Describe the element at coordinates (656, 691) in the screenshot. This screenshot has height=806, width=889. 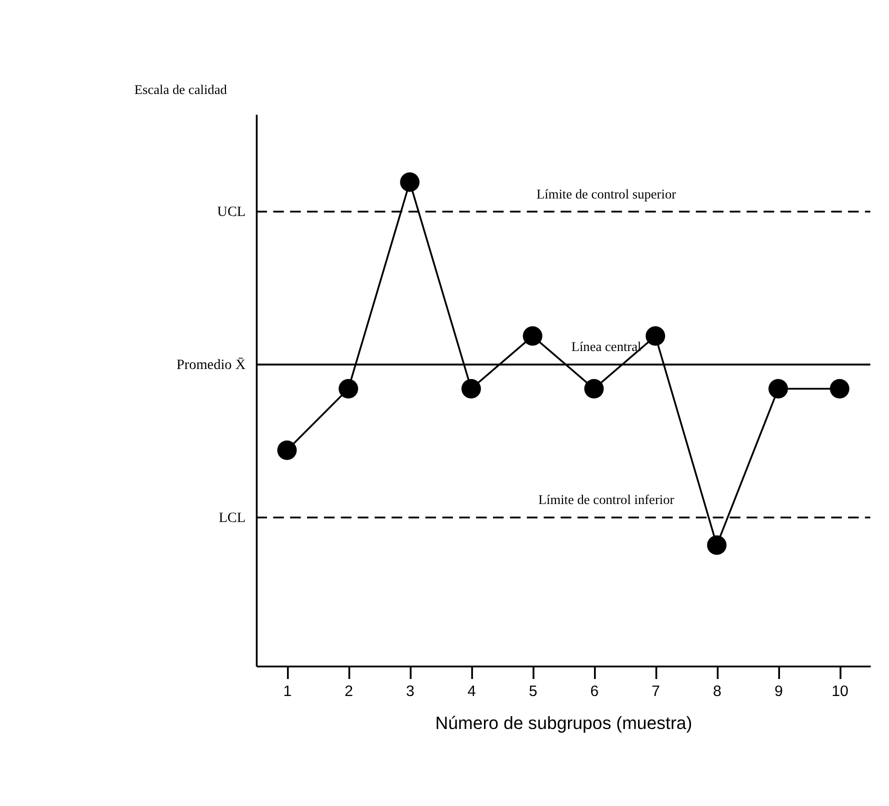
I see `x-tick-label: 7` at that location.